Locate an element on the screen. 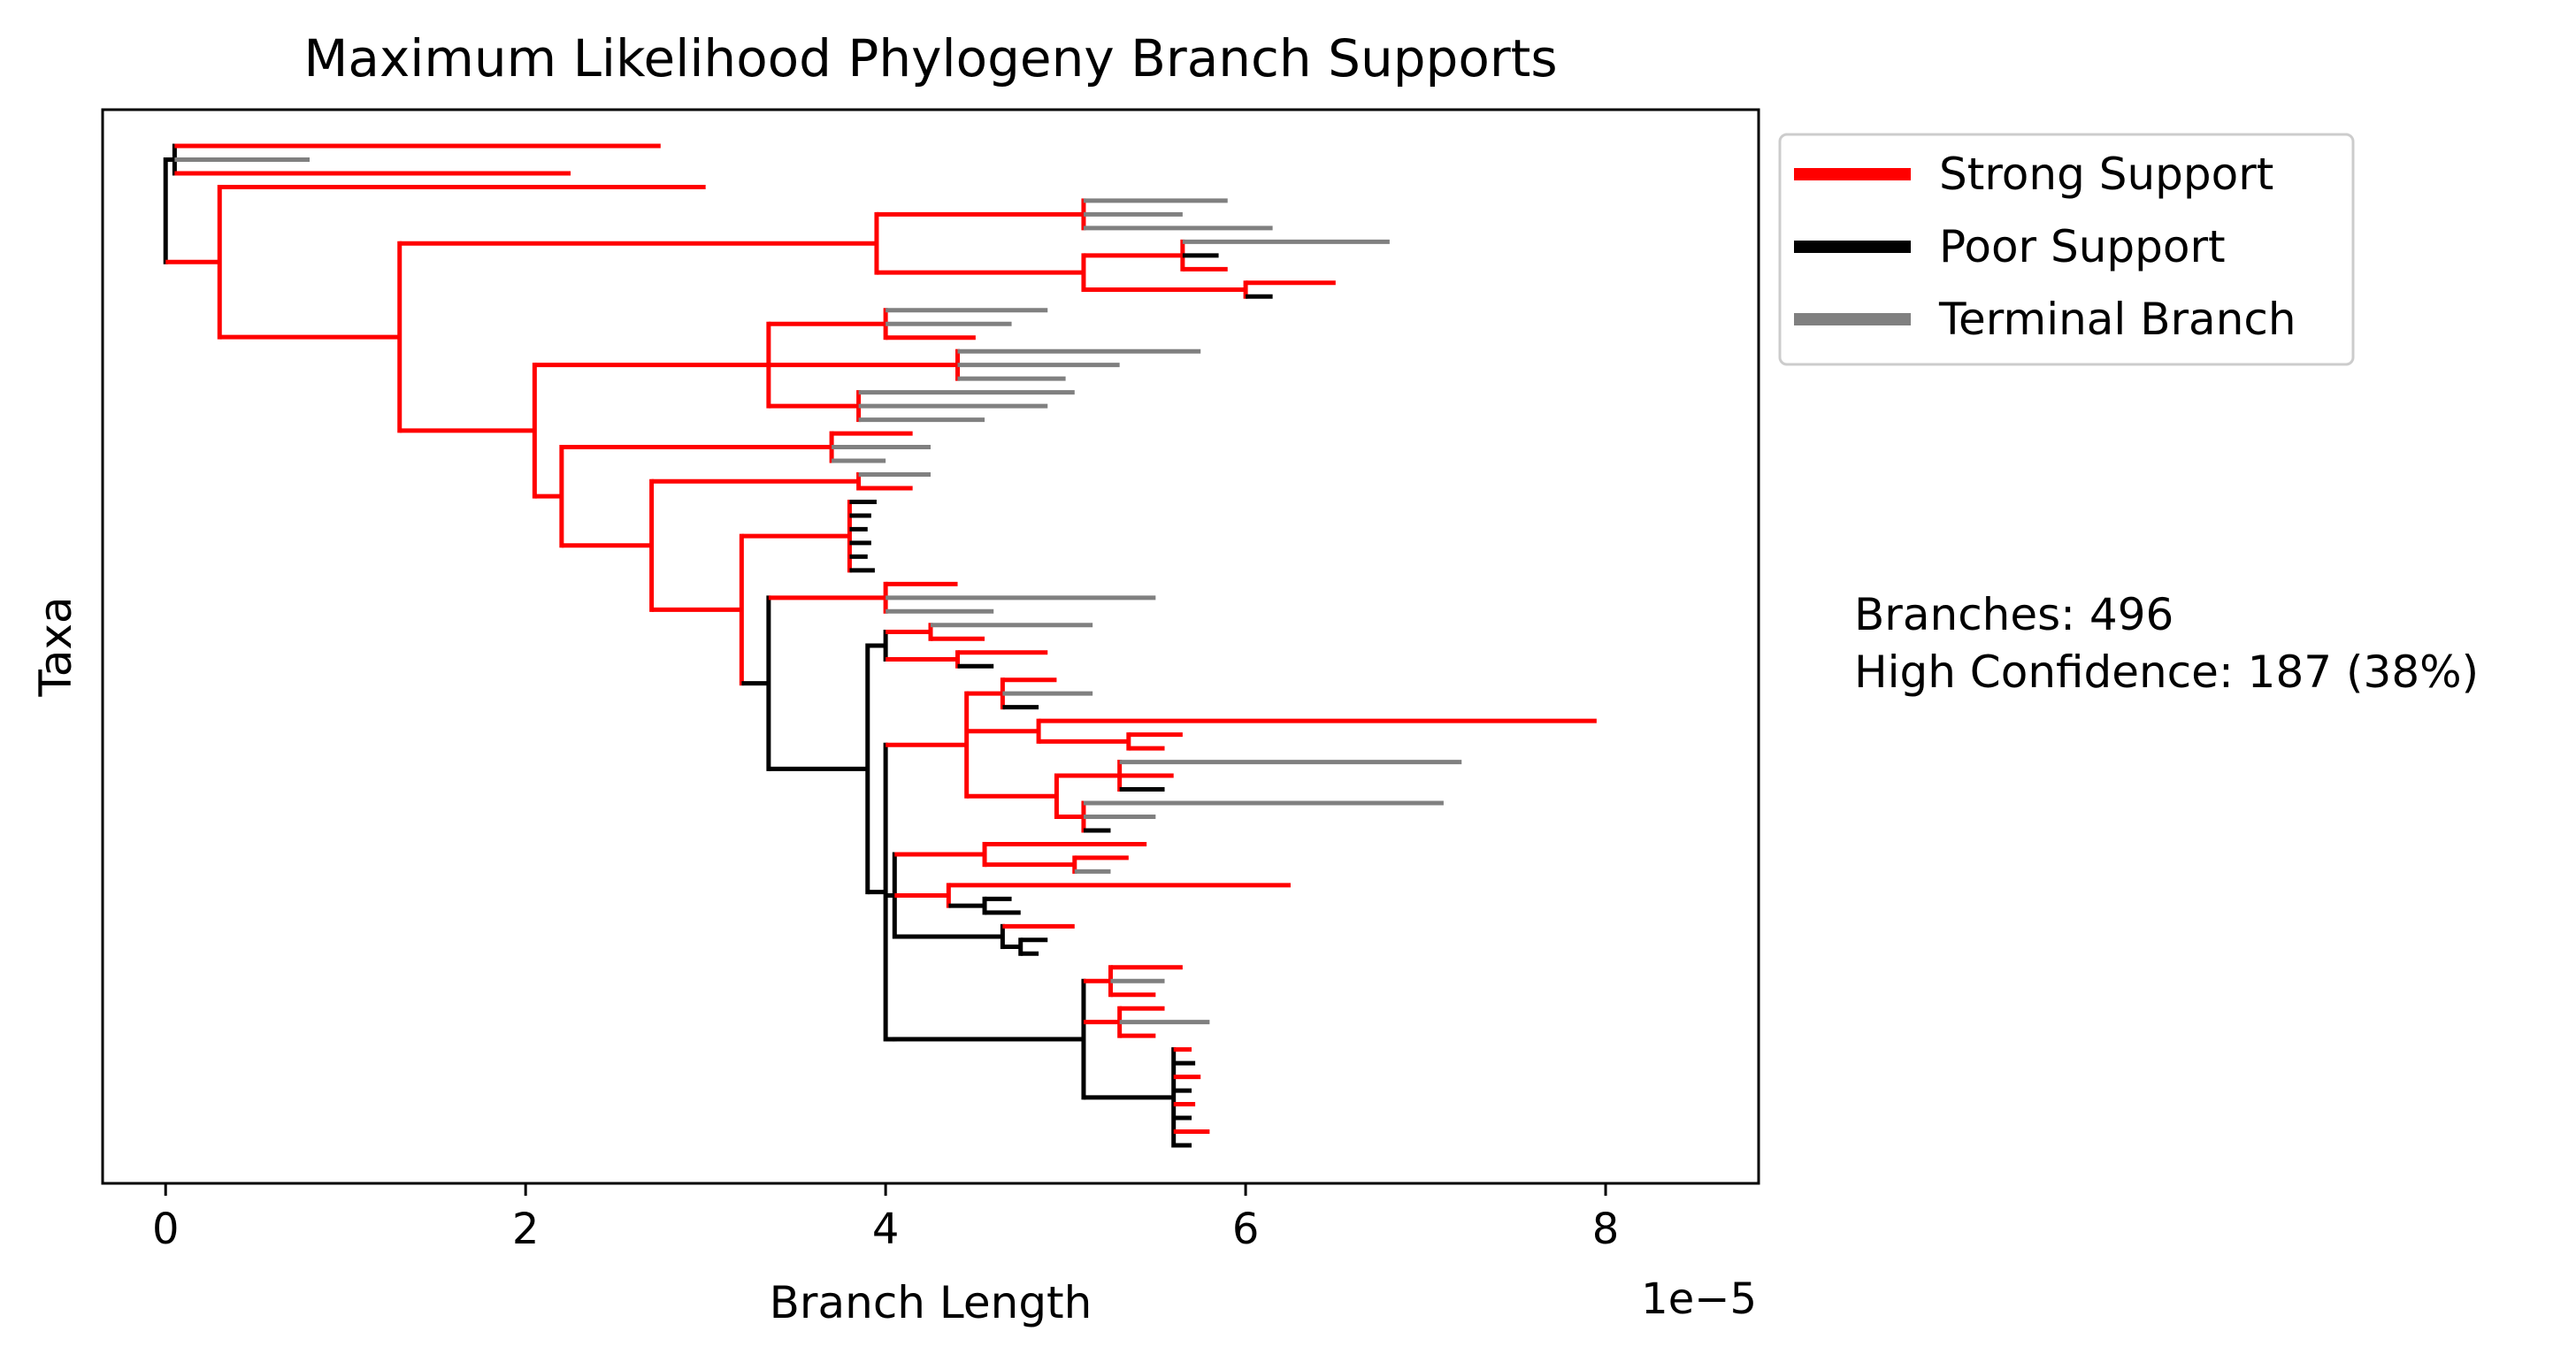 The height and width of the screenshot is (1362, 2576). legend-label-2: Terminal Branch is located at coordinates (2117, 319).